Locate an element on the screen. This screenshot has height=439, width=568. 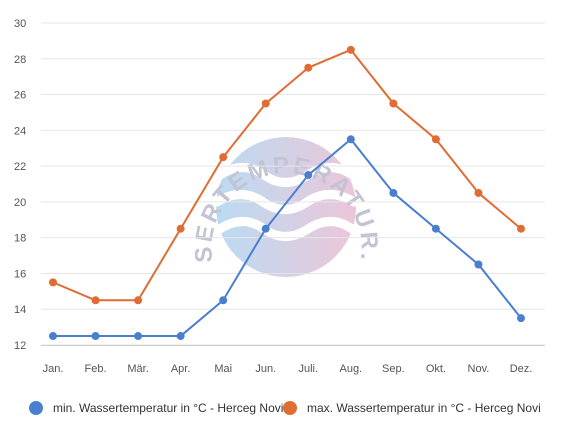
watermark-waves-icon is located at coordinates (285, 202).